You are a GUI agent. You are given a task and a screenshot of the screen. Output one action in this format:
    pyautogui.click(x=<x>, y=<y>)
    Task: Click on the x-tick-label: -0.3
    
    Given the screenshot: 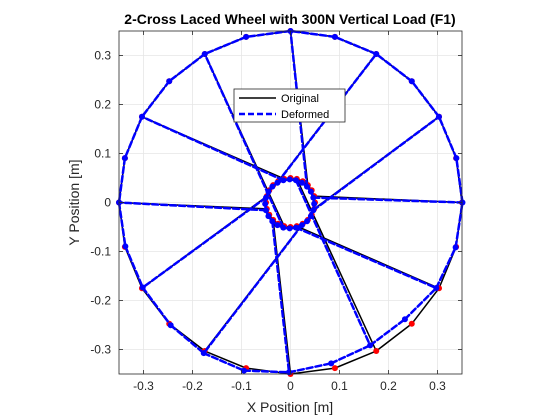 What is the action you would take?
    pyautogui.click(x=143, y=386)
    